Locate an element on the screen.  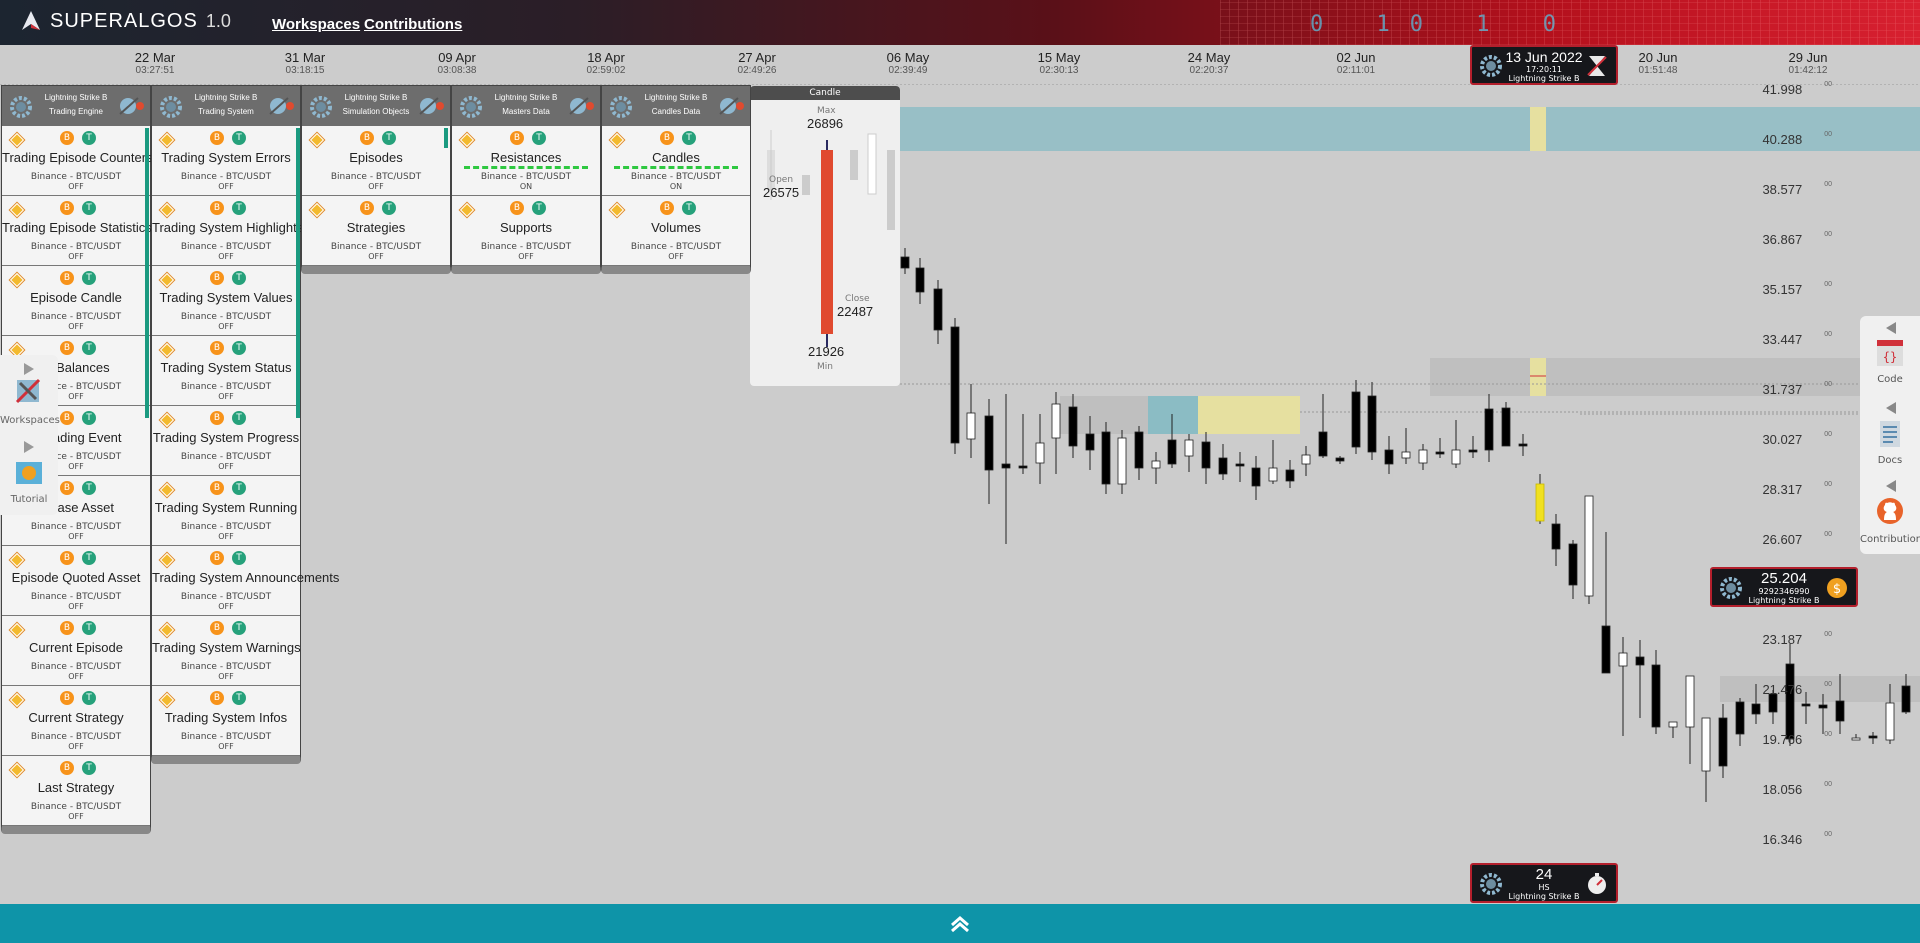
docs-icon is located at coordinates (1890, 434).